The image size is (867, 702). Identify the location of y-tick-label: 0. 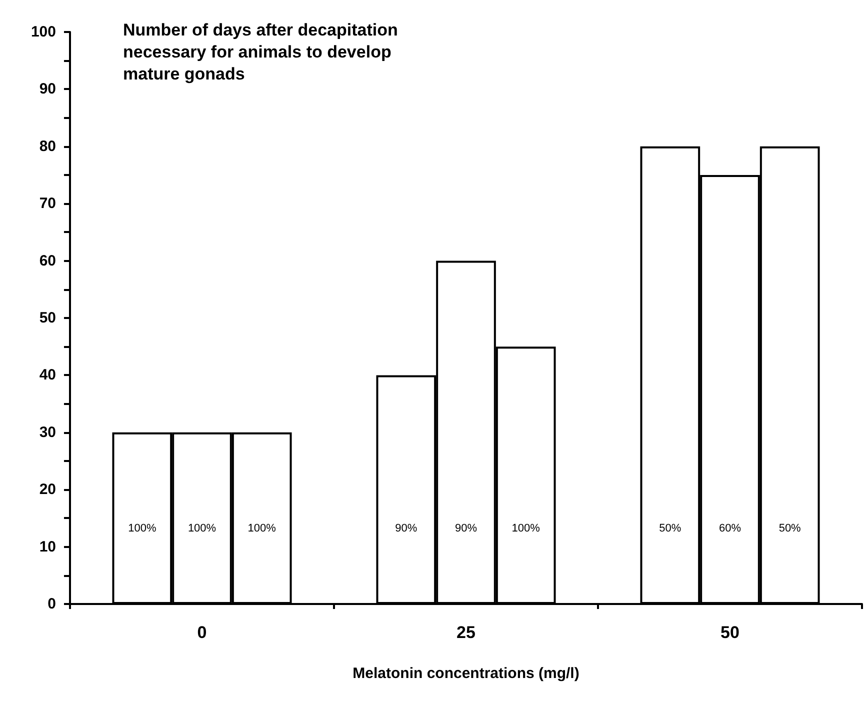
(52, 604).